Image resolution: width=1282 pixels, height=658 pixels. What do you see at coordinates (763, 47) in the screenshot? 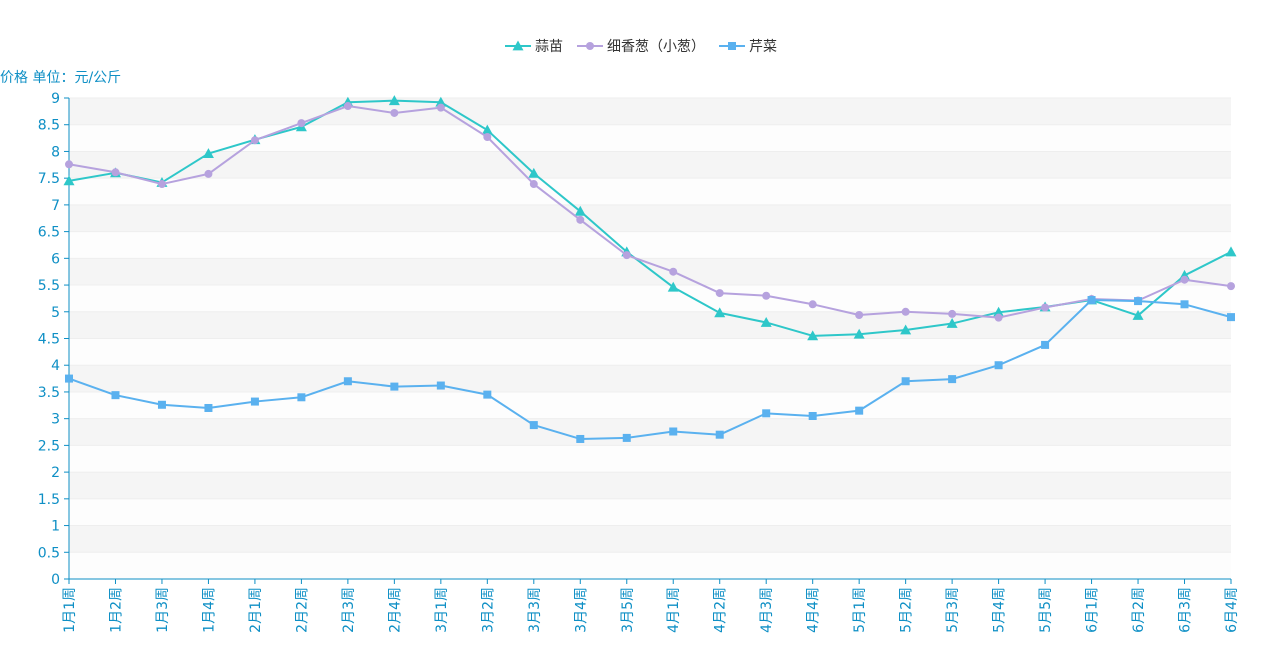
I see `legend-label: 芹菜` at bounding box center [763, 47].